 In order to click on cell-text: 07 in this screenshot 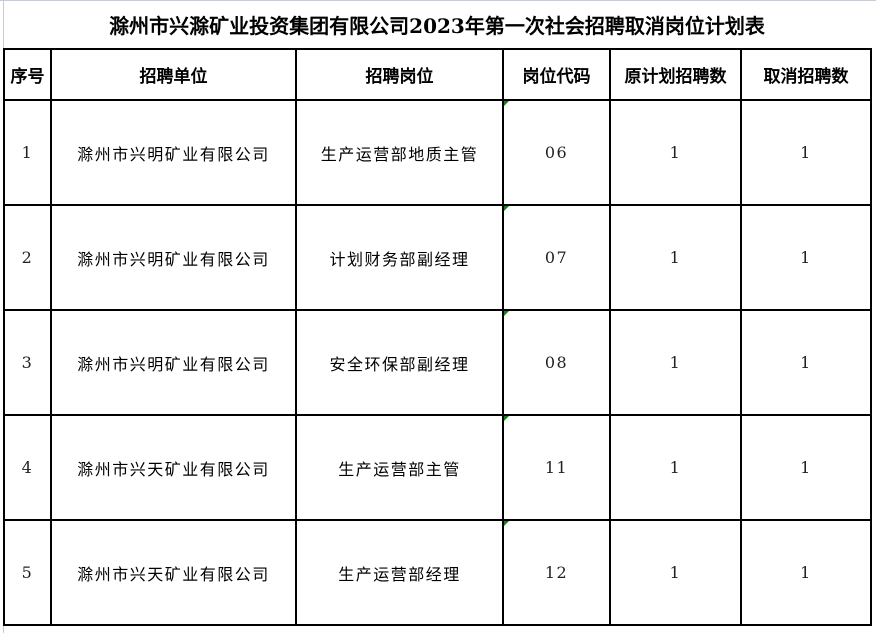, I will do `click(556, 257)`.